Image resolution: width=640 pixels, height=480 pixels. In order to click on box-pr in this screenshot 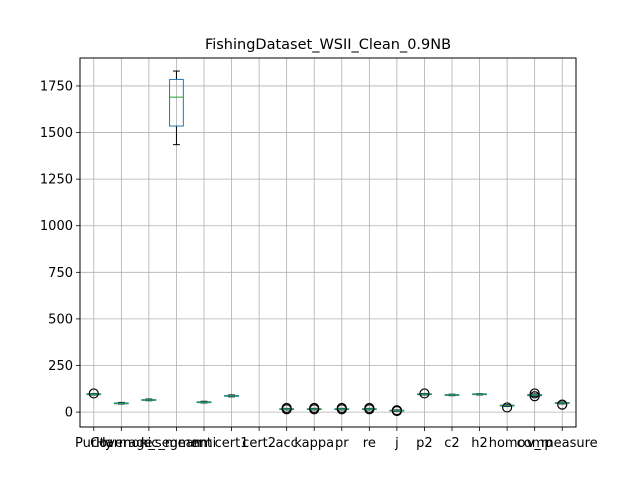, I will do `click(342, 408)`.